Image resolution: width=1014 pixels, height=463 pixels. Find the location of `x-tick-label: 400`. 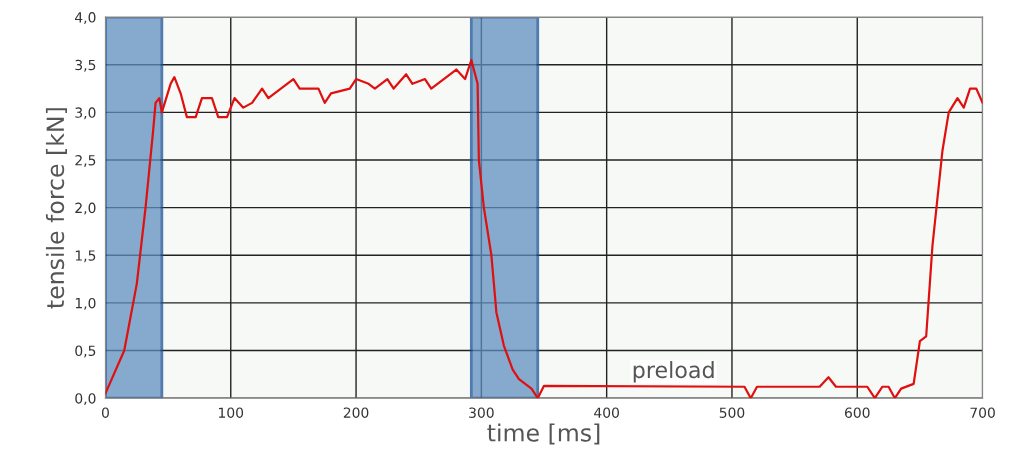

x-tick-label: 400 is located at coordinates (606, 412).